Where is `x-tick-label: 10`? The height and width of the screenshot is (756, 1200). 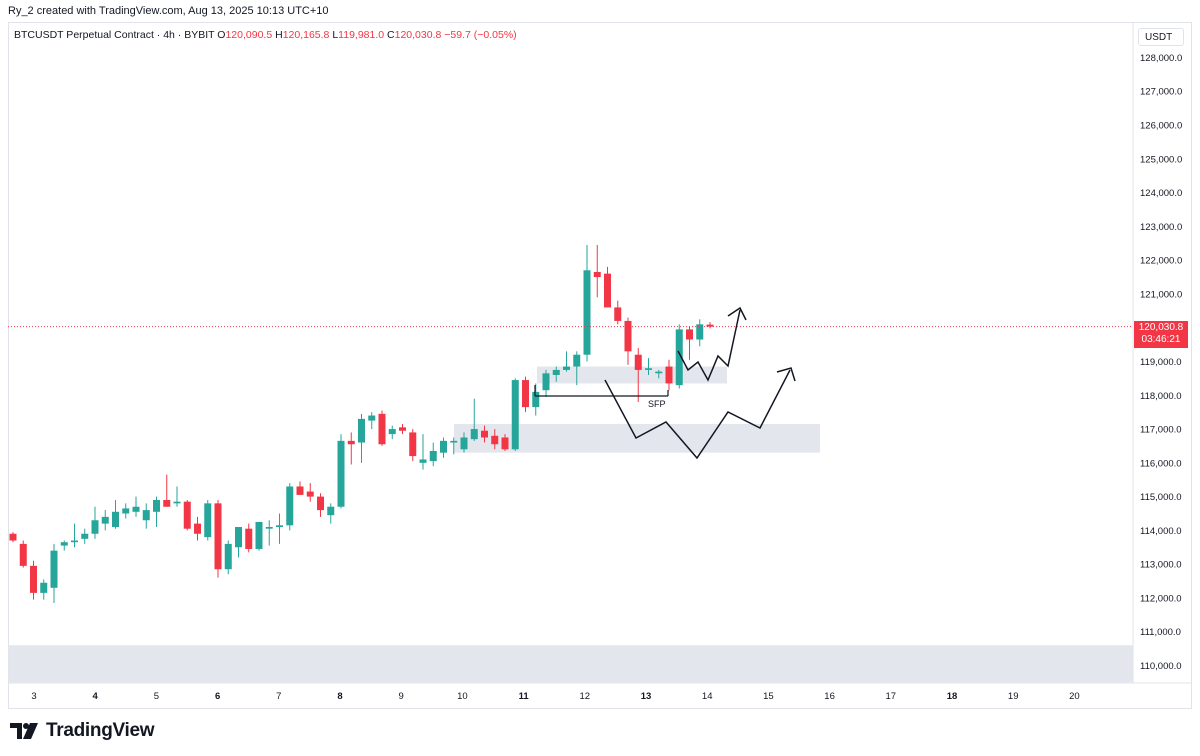
x-tick-label: 10 is located at coordinates (462, 696).